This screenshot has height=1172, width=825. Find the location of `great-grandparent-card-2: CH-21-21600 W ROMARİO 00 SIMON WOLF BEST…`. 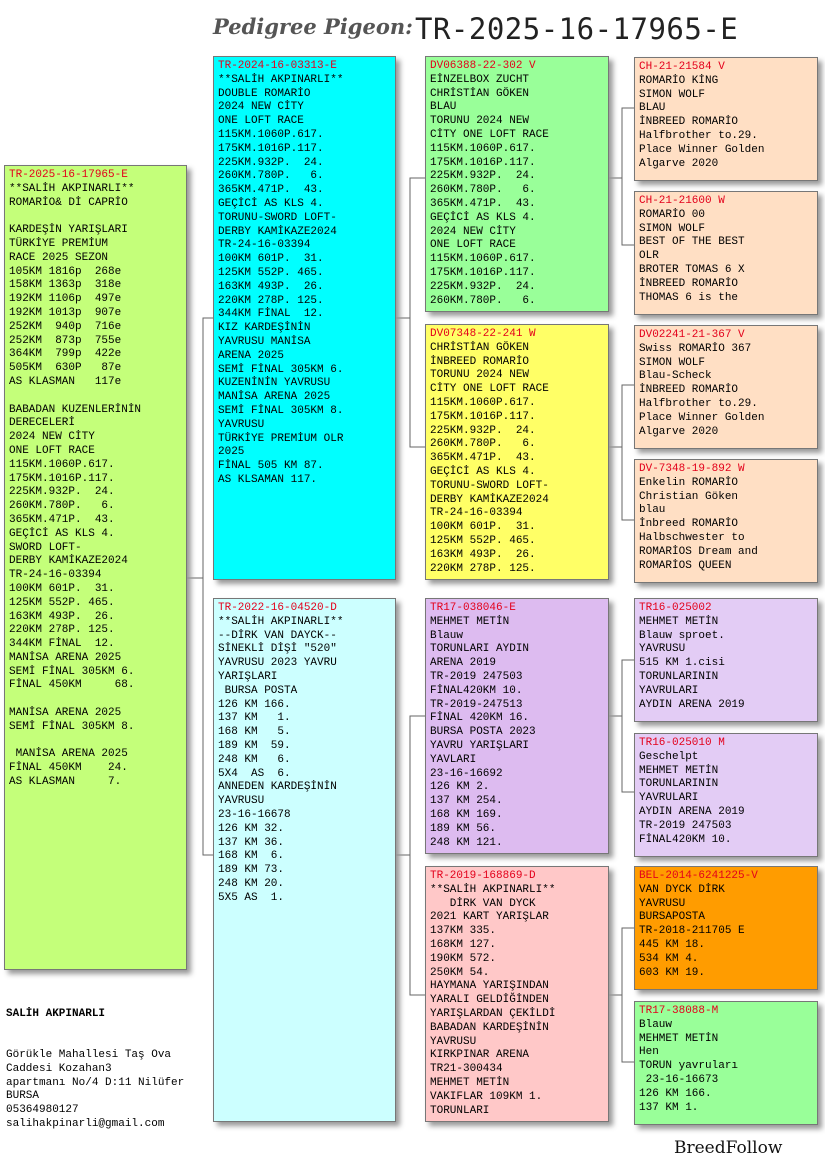

great-grandparent-card-2: CH-21-21600 W ROMARİO 00 SIMON WOLF BEST… is located at coordinates (726, 253).